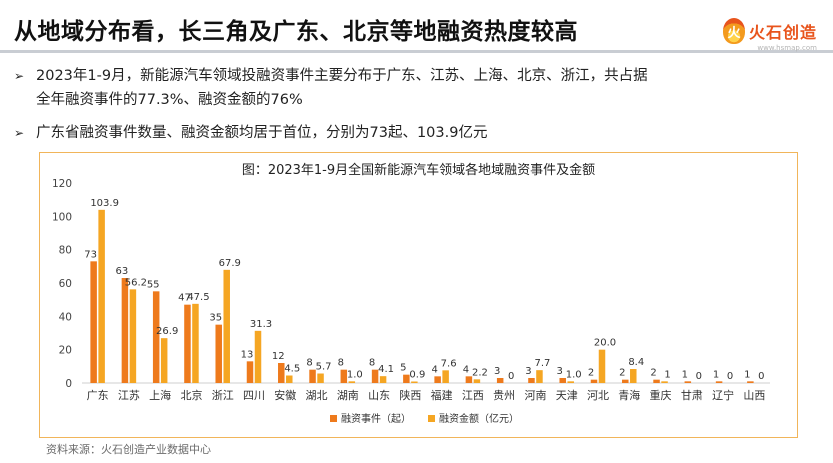 The image size is (833, 463). What do you see at coordinates (567, 395) in the screenshot?
I see `x-tick-label: 天津` at bounding box center [567, 395].